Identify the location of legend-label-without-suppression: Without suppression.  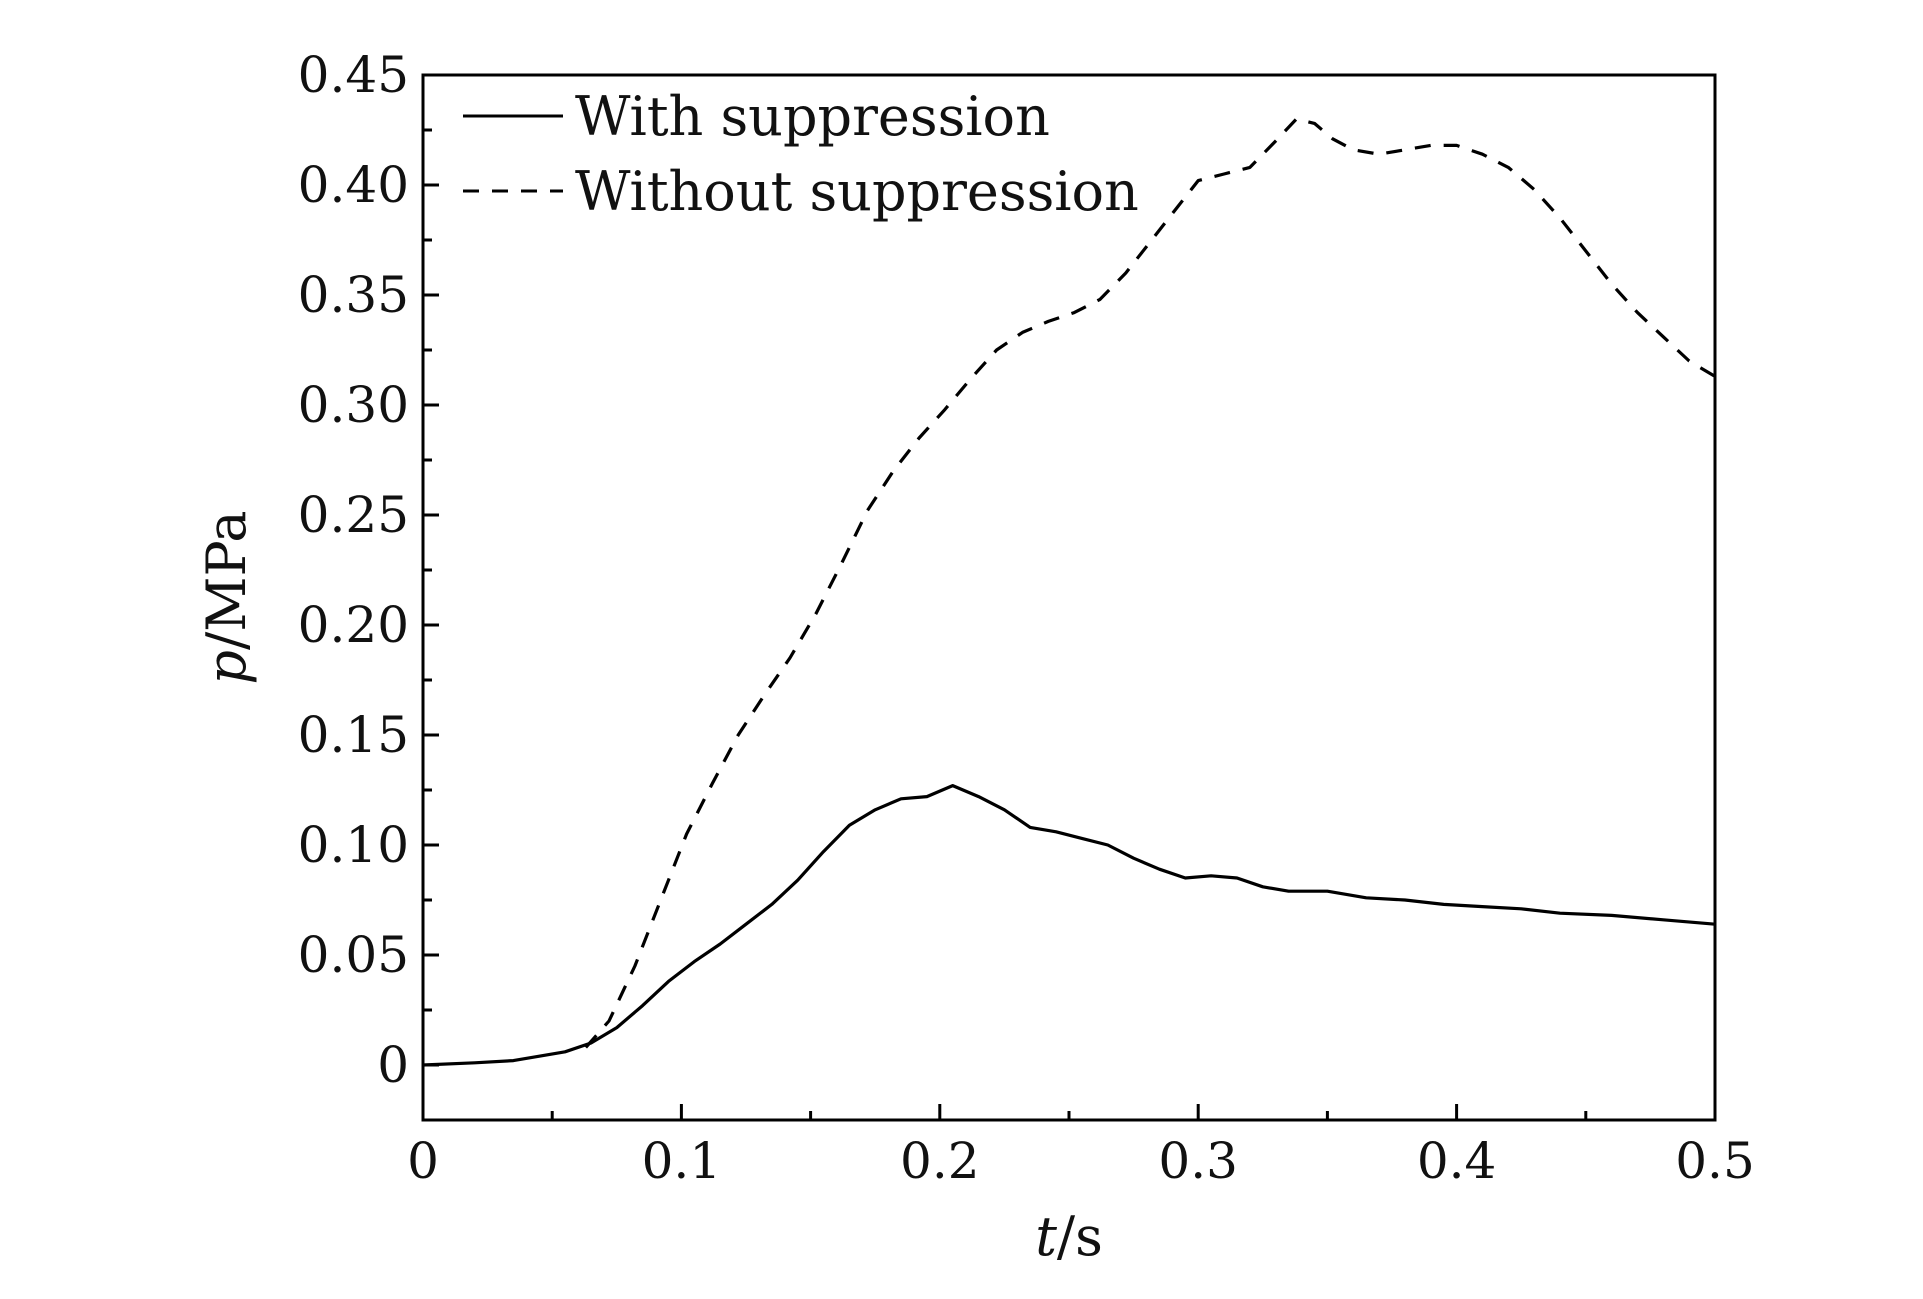
(857, 191).